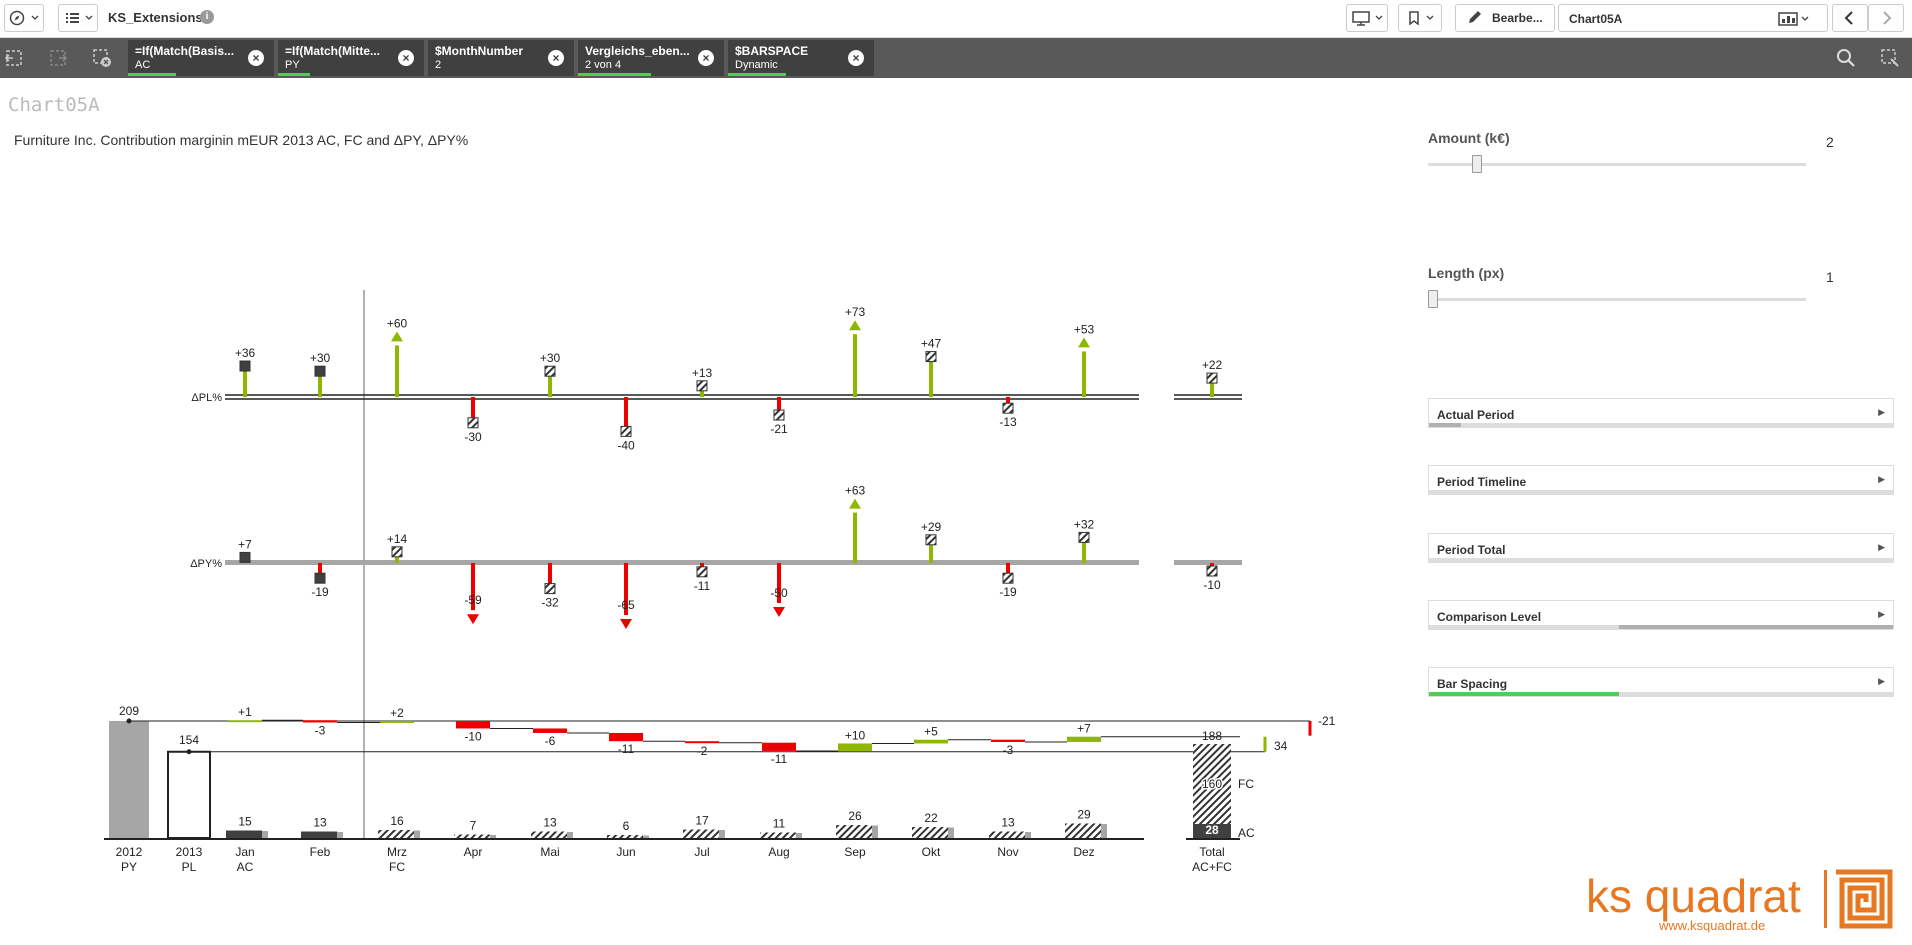 The width and height of the screenshot is (1912, 945). What do you see at coordinates (956, 19) in the screenshot?
I see `top-toolbar: KS_Extensions i Bearbe... Chart05A` at bounding box center [956, 19].